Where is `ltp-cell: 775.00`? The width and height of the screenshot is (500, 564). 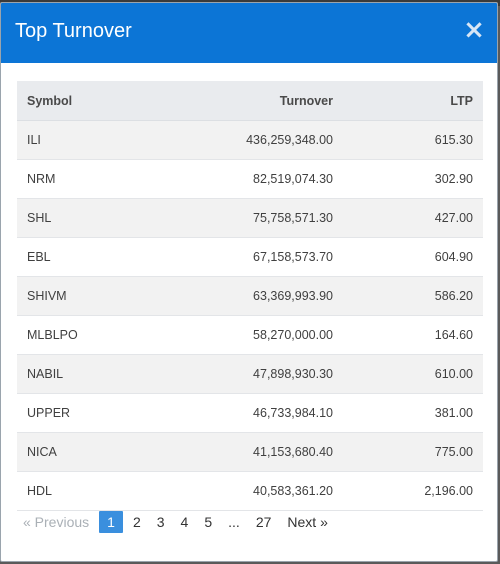 ltp-cell: 775.00 is located at coordinates (413, 452).